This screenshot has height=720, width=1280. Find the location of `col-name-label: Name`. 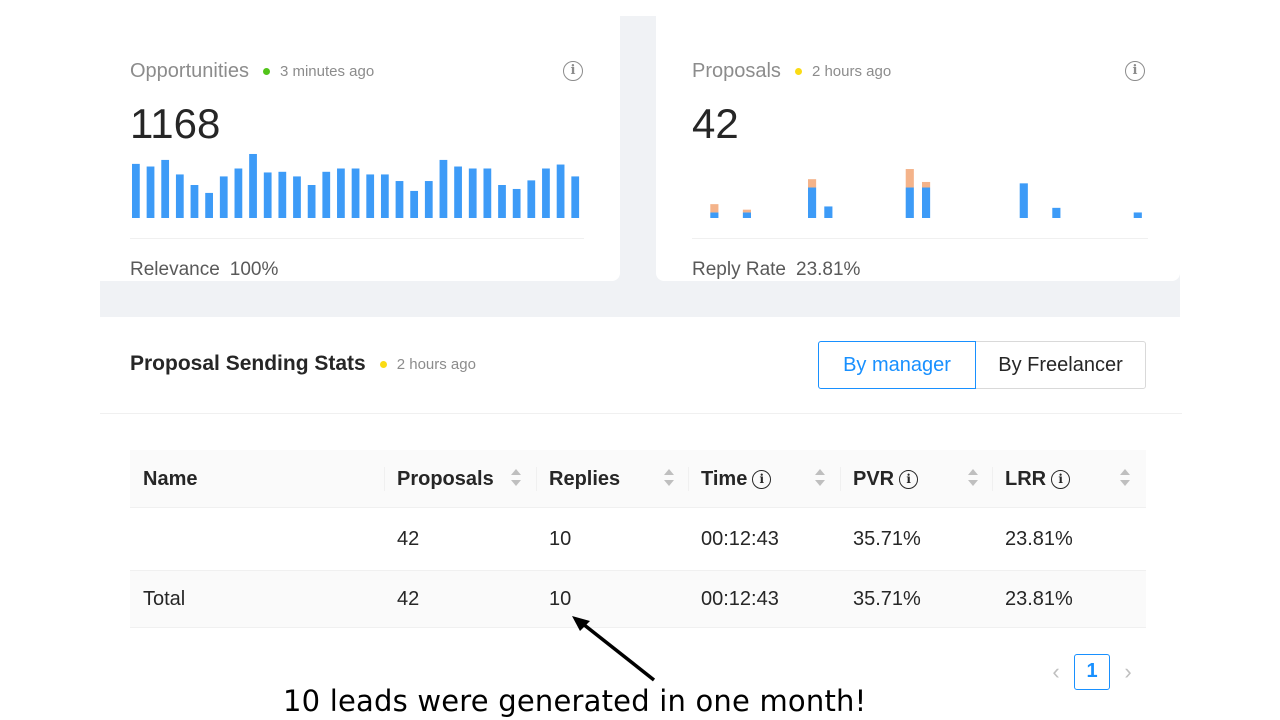

col-name-label: Name is located at coordinates (170, 479).